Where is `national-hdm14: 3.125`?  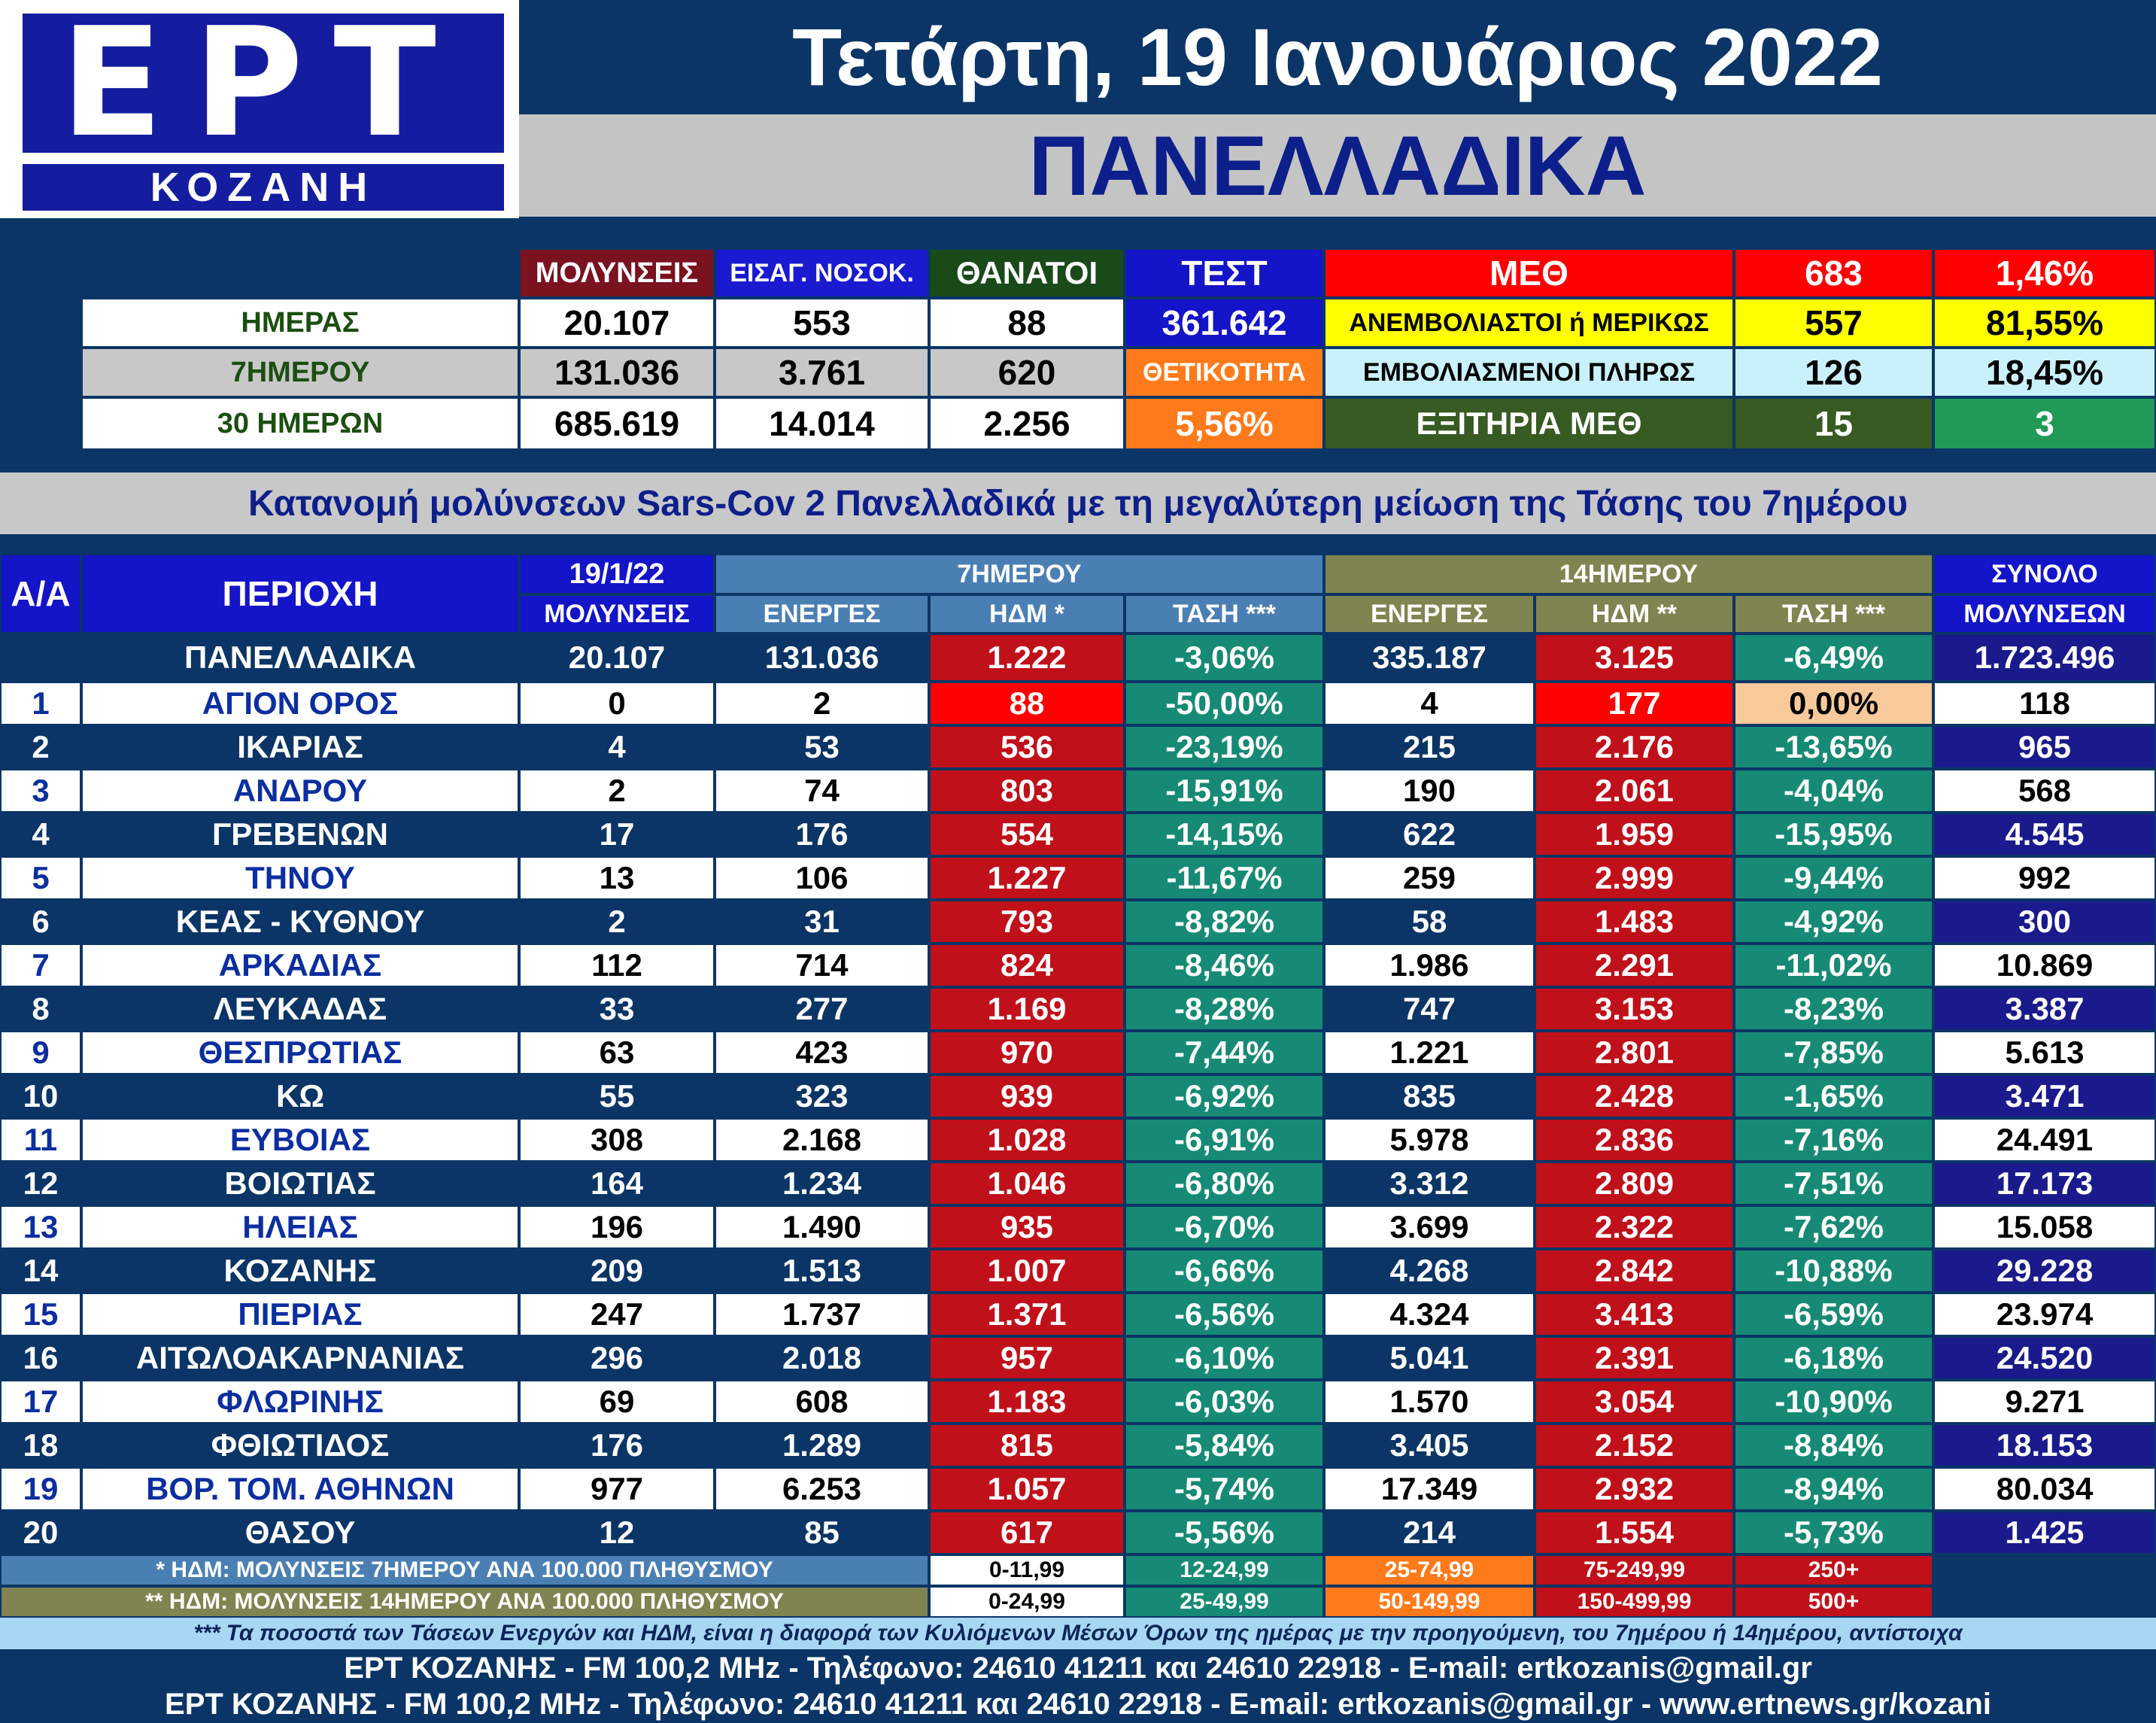 national-hdm14: 3.125 is located at coordinates (1634, 658).